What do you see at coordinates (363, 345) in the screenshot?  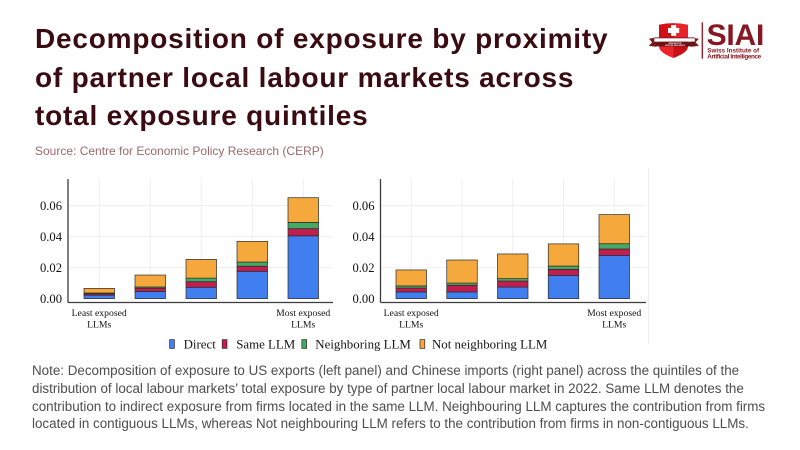 I see `svg-text: Neighboring LLM` at bounding box center [363, 345].